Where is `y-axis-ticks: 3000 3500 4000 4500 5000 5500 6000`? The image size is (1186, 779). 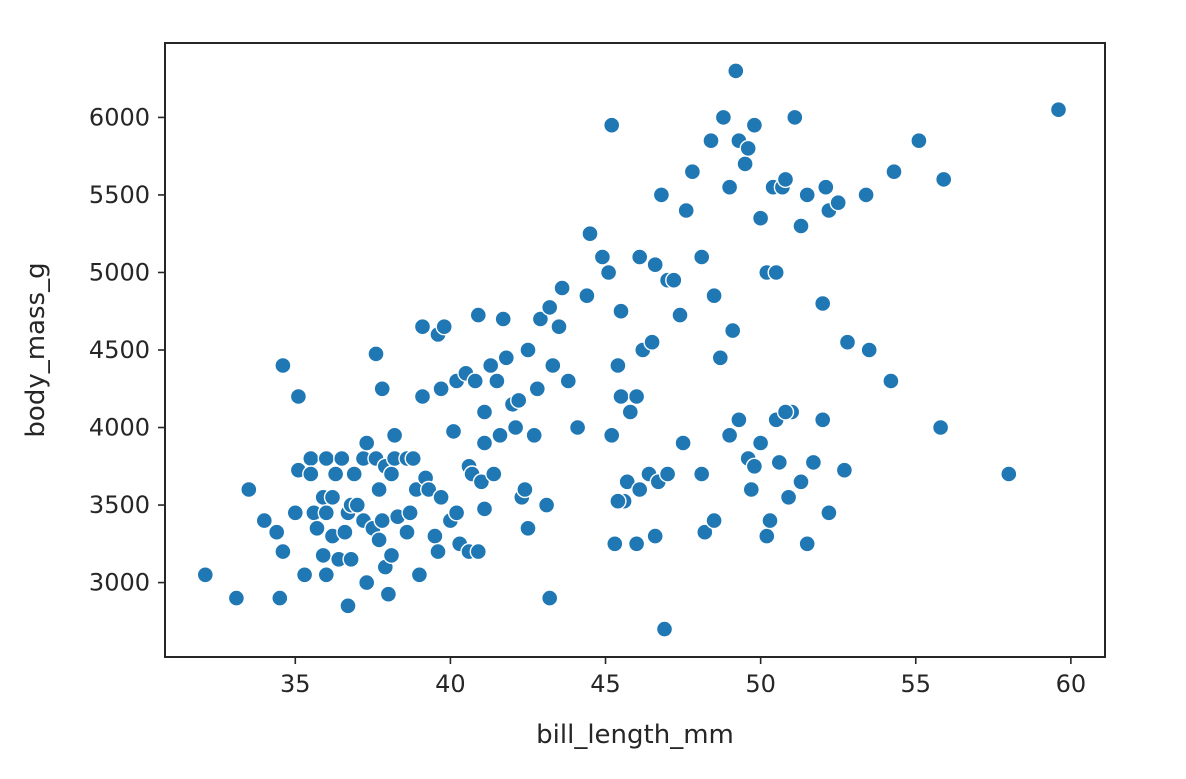
y-axis-ticks: 3000 3500 4000 4500 5000 5500 6000 is located at coordinates (127, 350).